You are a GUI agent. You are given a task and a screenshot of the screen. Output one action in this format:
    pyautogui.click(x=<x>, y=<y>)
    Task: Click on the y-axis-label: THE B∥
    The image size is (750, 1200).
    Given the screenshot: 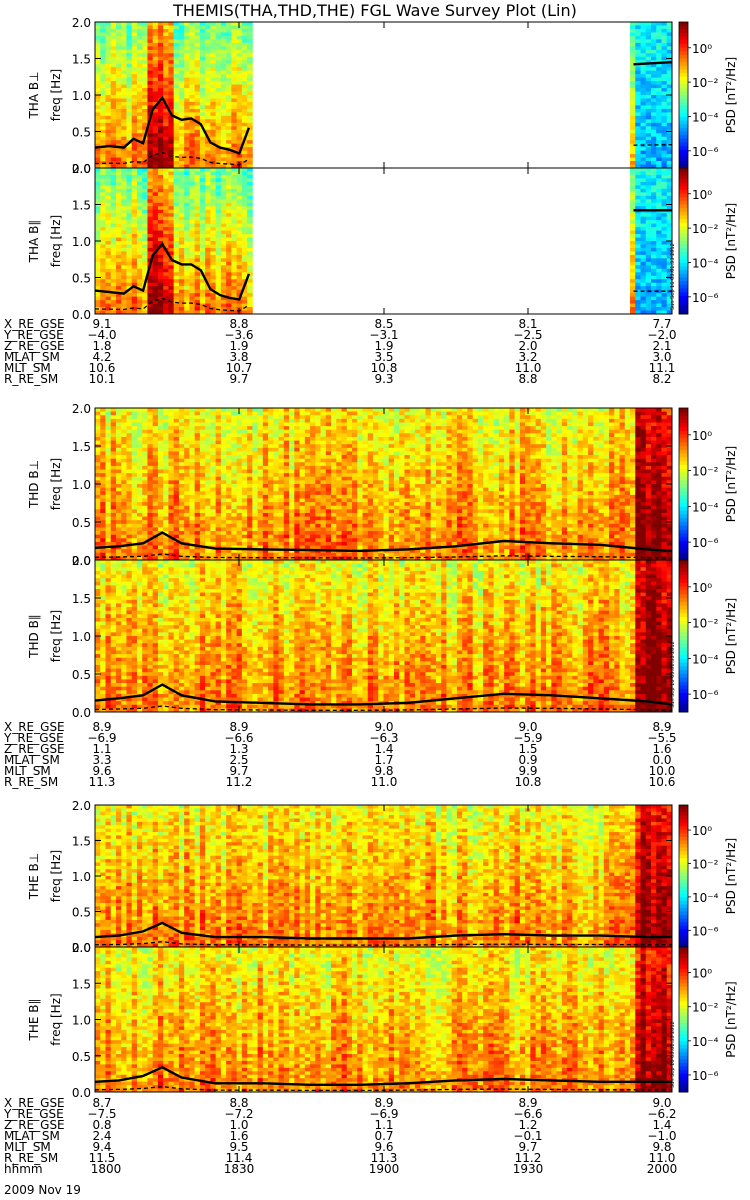 What is the action you would take?
    pyautogui.click(x=34, y=1020)
    